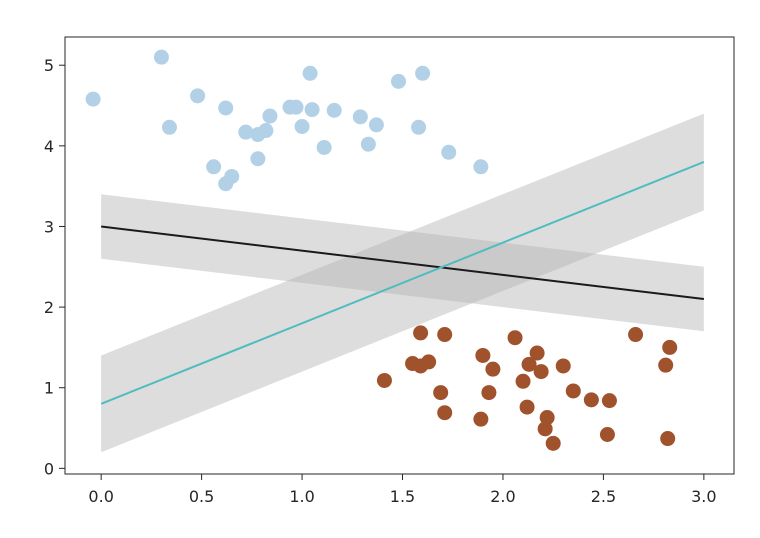  Describe the element at coordinates (49, 307) in the screenshot. I see `y-tick-label: 2` at that location.